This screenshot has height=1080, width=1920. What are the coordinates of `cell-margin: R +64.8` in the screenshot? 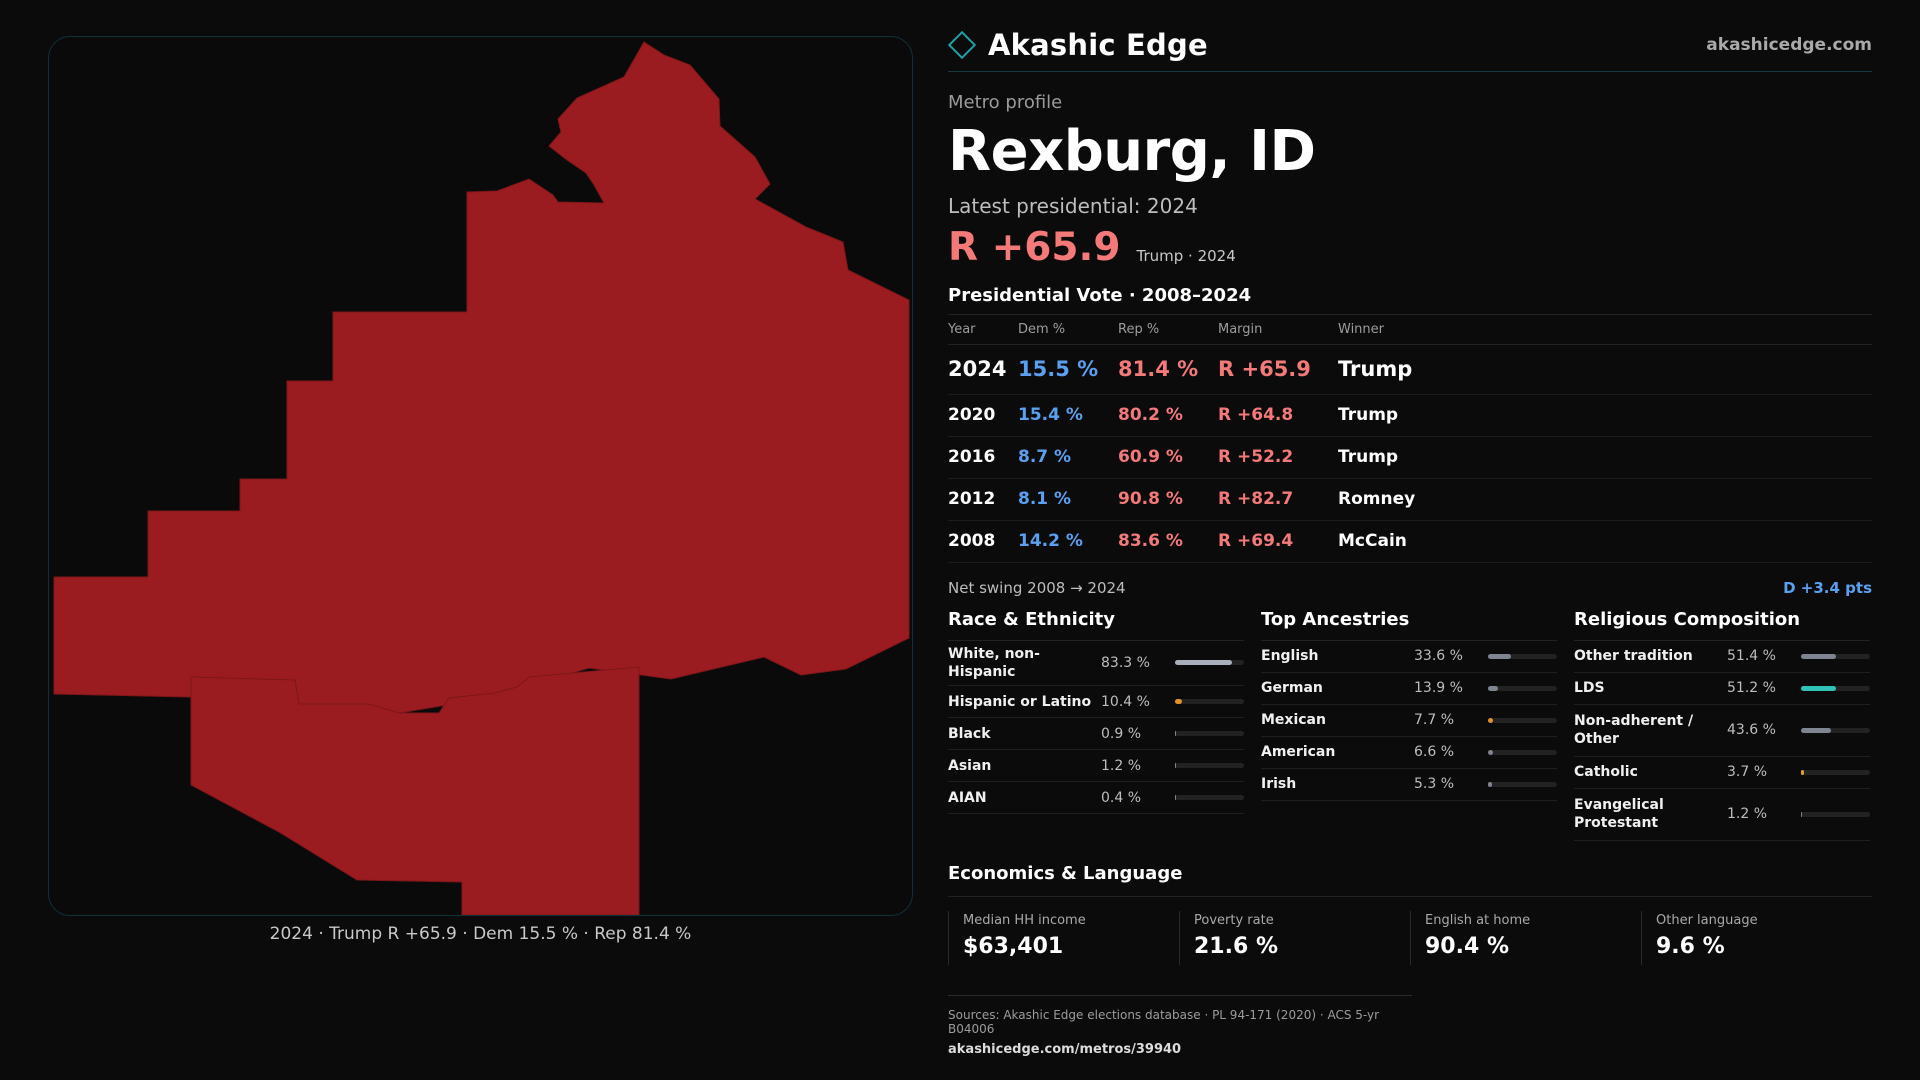 It's located at (1278, 415).